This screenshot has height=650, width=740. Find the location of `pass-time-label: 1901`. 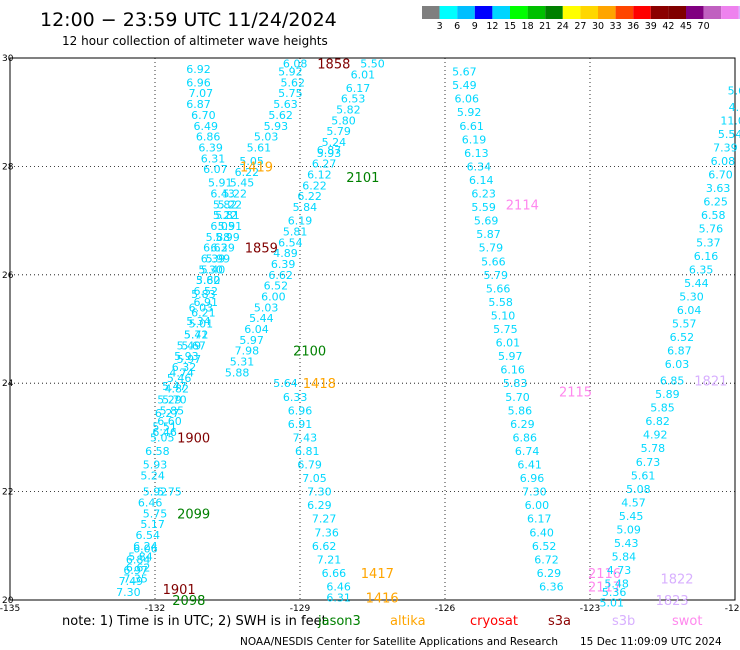

pass-time-label: 1901 is located at coordinates (179, 590).